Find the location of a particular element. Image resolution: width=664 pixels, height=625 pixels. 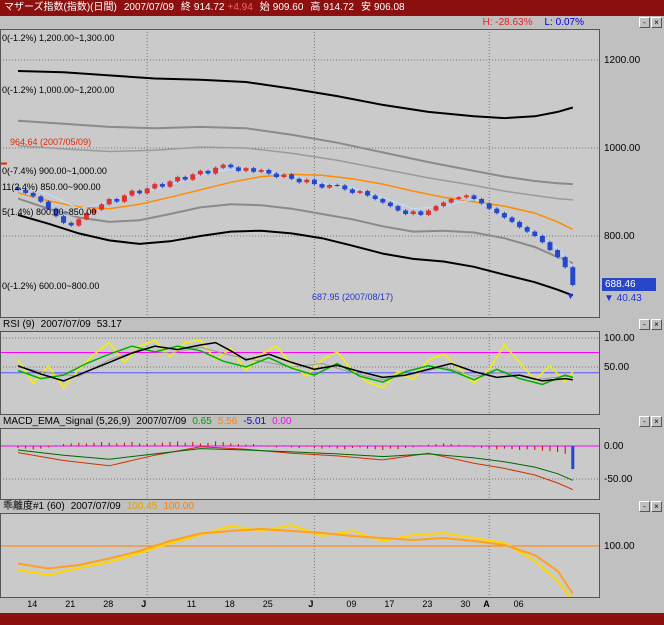

macd-axis-label: 0.00 is located at coordinates (614, 446).